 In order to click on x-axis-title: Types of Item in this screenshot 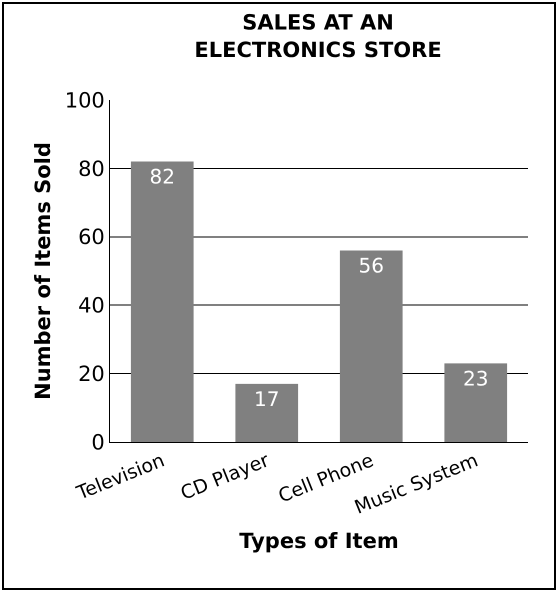, I will do `click(319, 541)`.